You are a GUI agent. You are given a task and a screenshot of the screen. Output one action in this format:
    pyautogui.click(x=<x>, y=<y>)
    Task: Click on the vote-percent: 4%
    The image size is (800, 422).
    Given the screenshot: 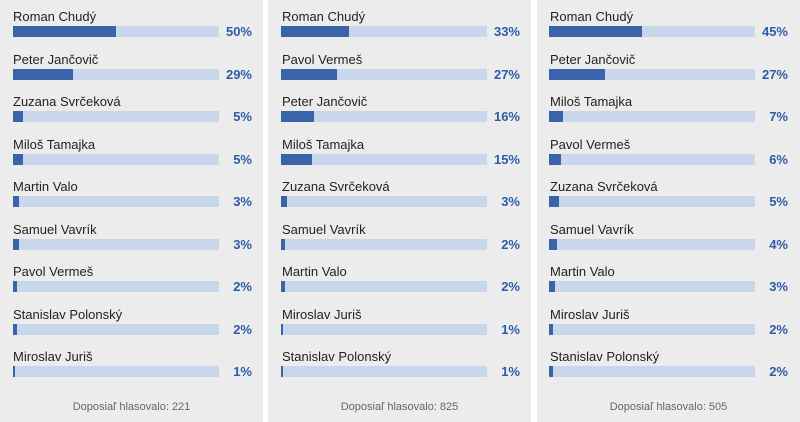 What is the action you would take?
    pyautogui.click(x=778, y=244)
    